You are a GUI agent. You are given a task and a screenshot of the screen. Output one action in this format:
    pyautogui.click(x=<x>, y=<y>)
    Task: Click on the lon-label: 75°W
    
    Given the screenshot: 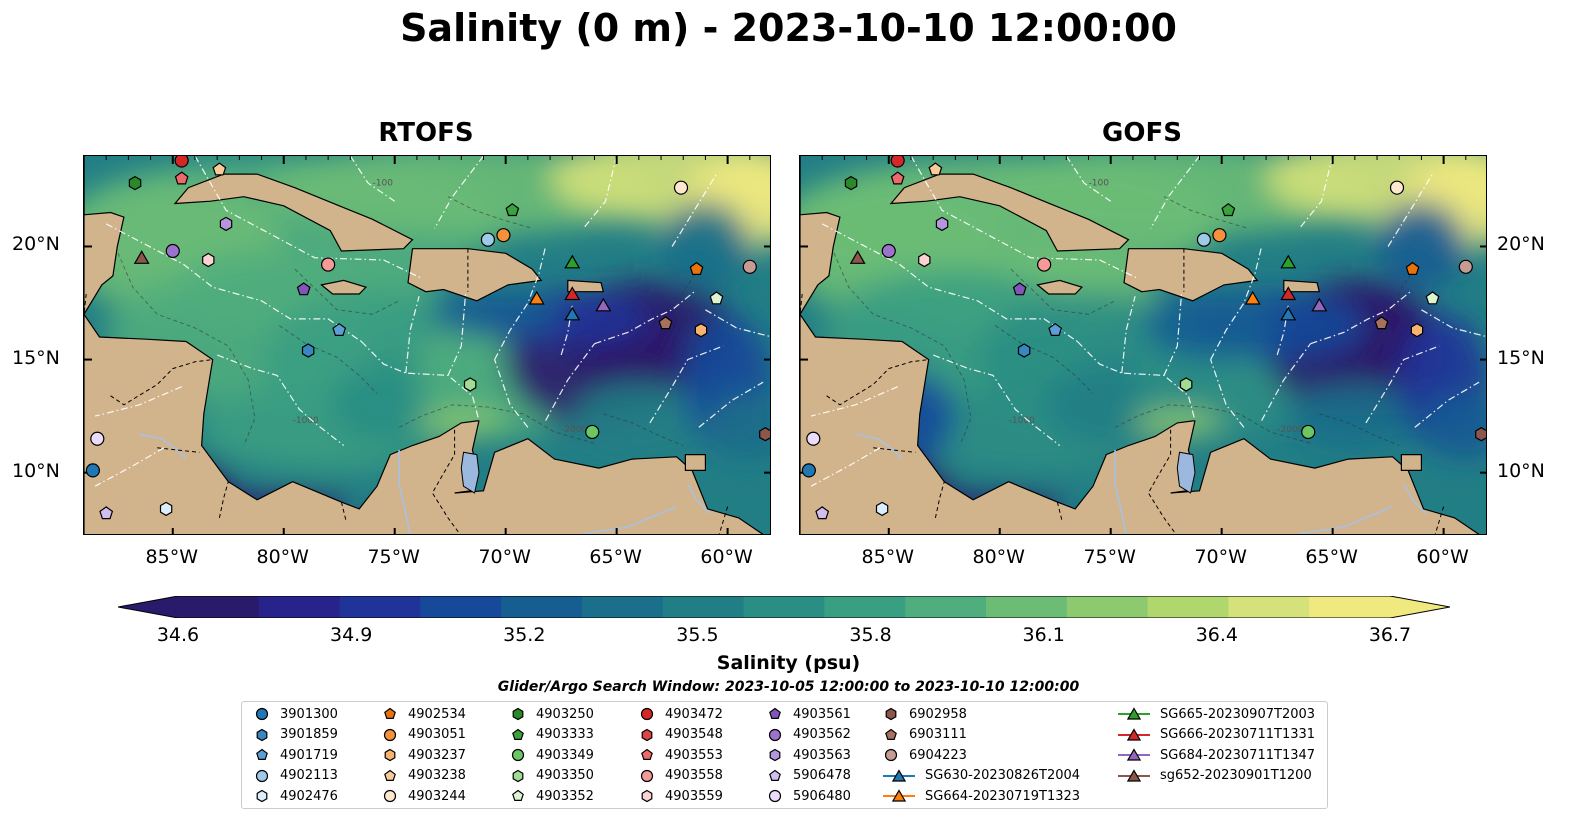 What is the action you would take?
    pyautogui.click(x=393, y=557)
    